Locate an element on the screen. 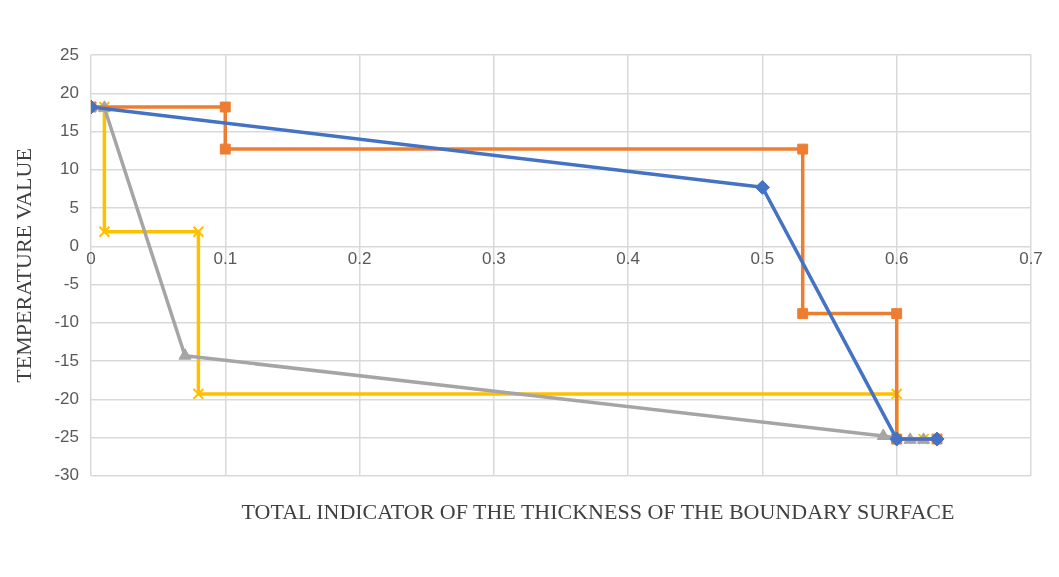 Image resolution: width=1059 pixels, height=577 pixels. y-tick-label: -20 is located at coordinates (66, 398).